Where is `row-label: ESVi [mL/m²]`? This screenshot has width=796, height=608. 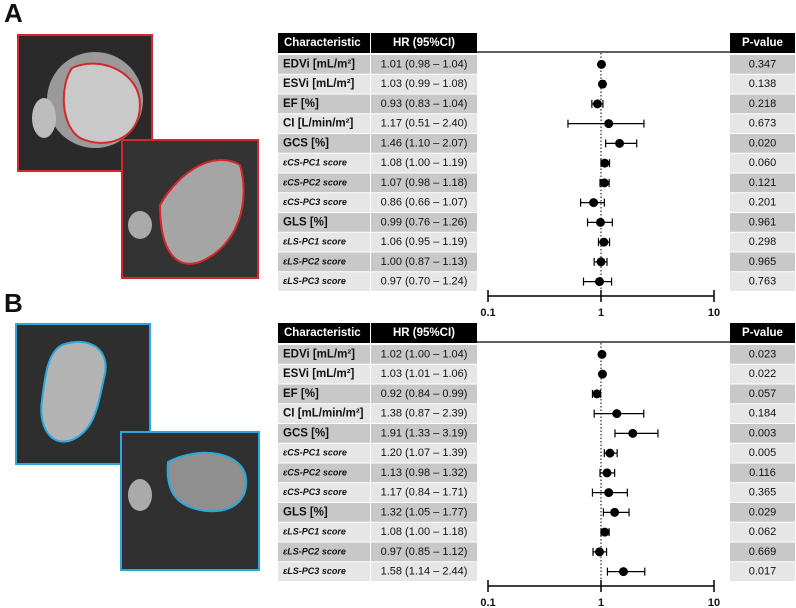
row-label: ESVi [mL/m²] is located at coordinates (319, 84).